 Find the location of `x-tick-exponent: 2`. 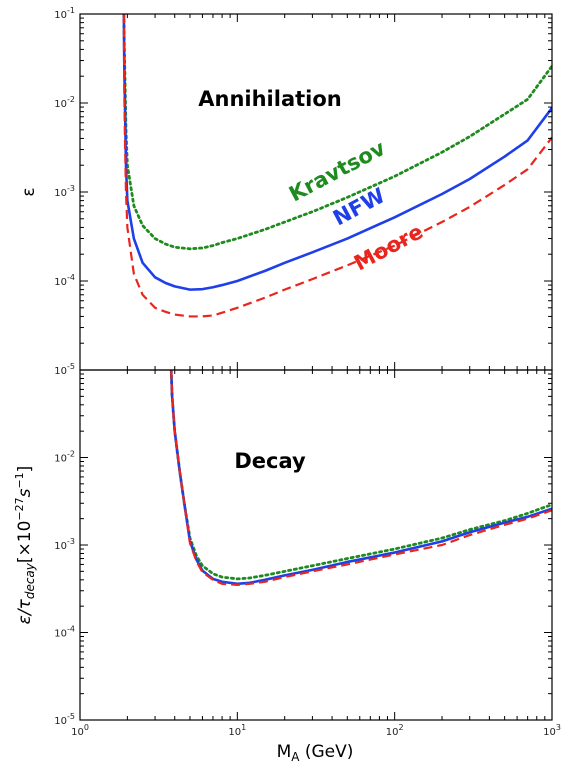

x-tick-exponent: 2 is located at coordinates (400, 727).